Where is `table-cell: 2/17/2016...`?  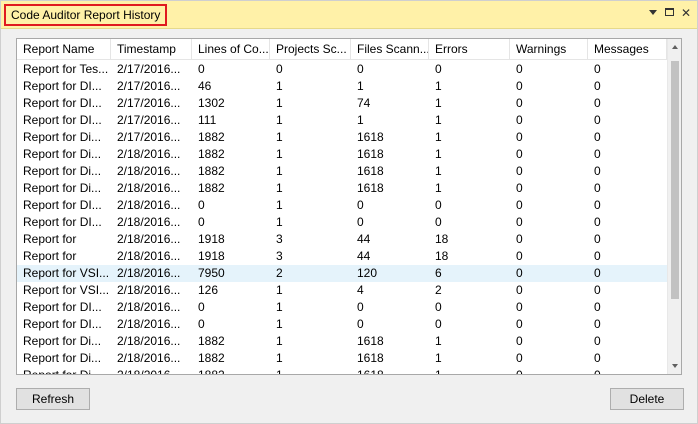 table-cell: 2/17/2016... is located at coordinates (149, 103).